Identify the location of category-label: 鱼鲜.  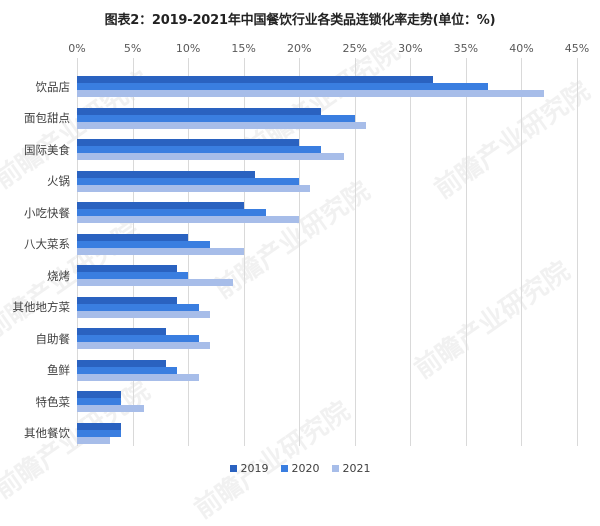
(58, 370).